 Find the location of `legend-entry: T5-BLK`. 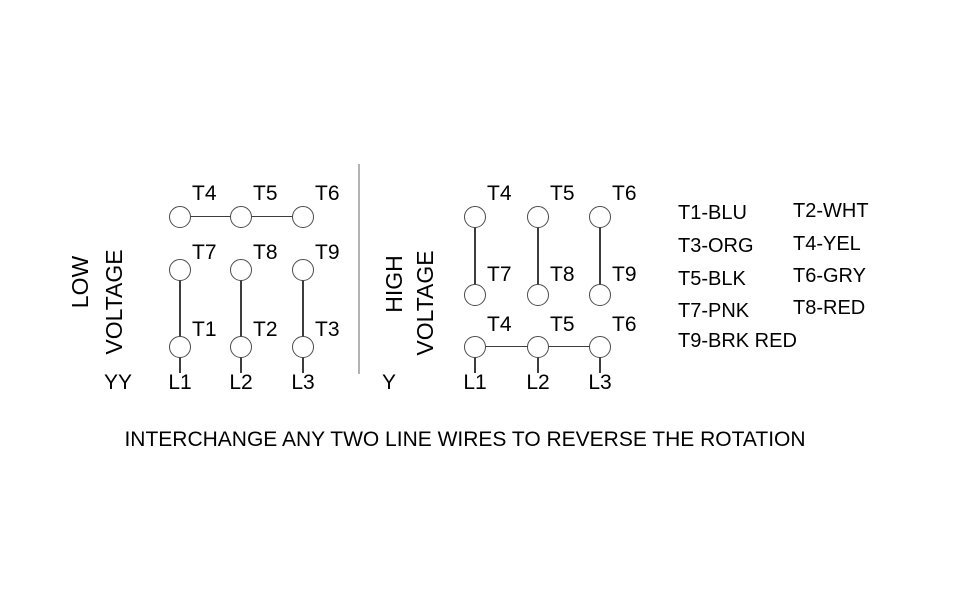

legend-entry: T5-BLK is located at coordinates (712, 279).